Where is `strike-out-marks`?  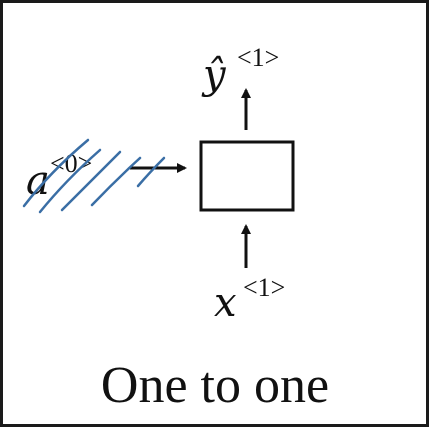
strike-out-marks is located at coordinates (94, 176).